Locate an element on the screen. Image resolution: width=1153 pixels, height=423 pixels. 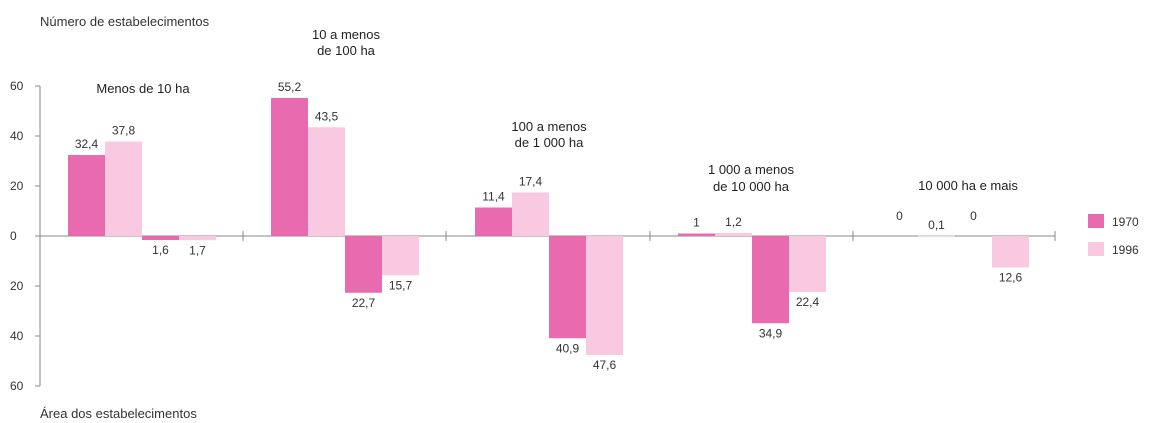
data-label: 1,6 is located at coordinates (160, 250).